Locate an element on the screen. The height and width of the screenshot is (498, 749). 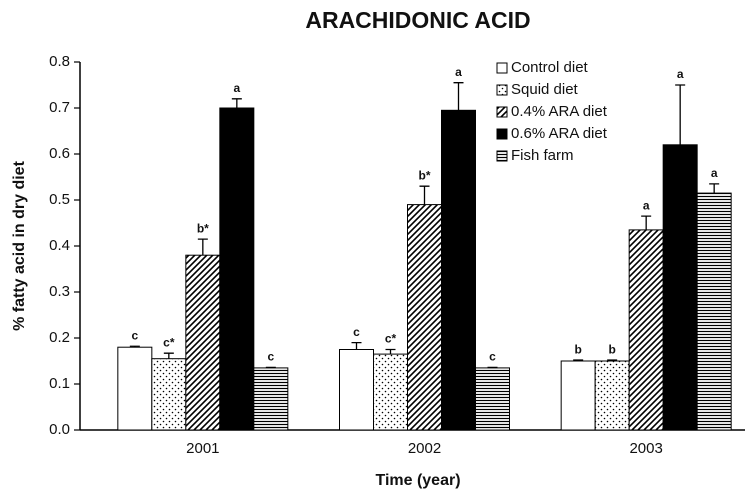
y-tick-label: 0.6 is located at coordinates (59, 153).